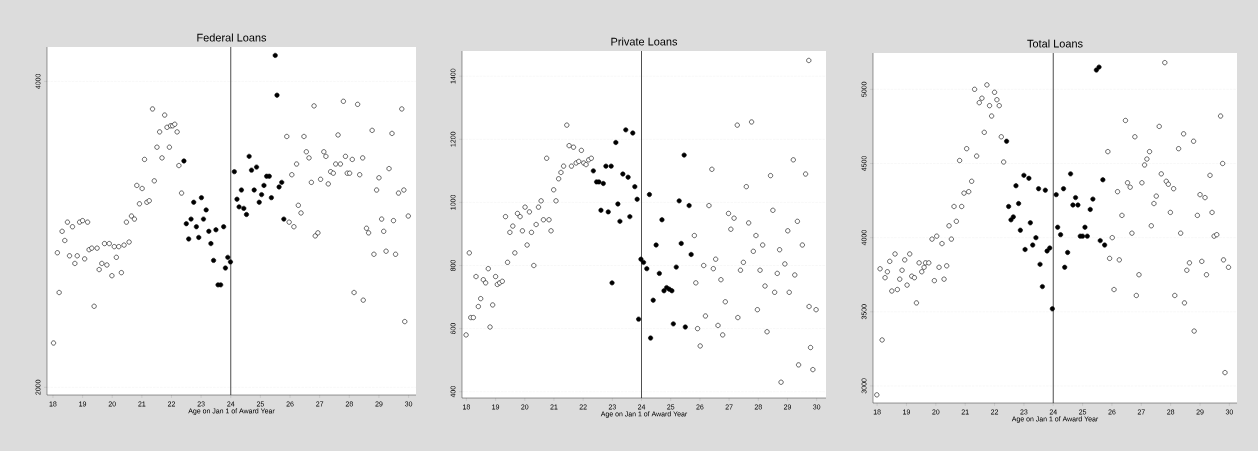 This screenshot has height=451, width=1258. What do you see at coordinates (1055, 43) in the screenshot?
I see `chart-title: Total Loans` at bounding box center [1055, 43].